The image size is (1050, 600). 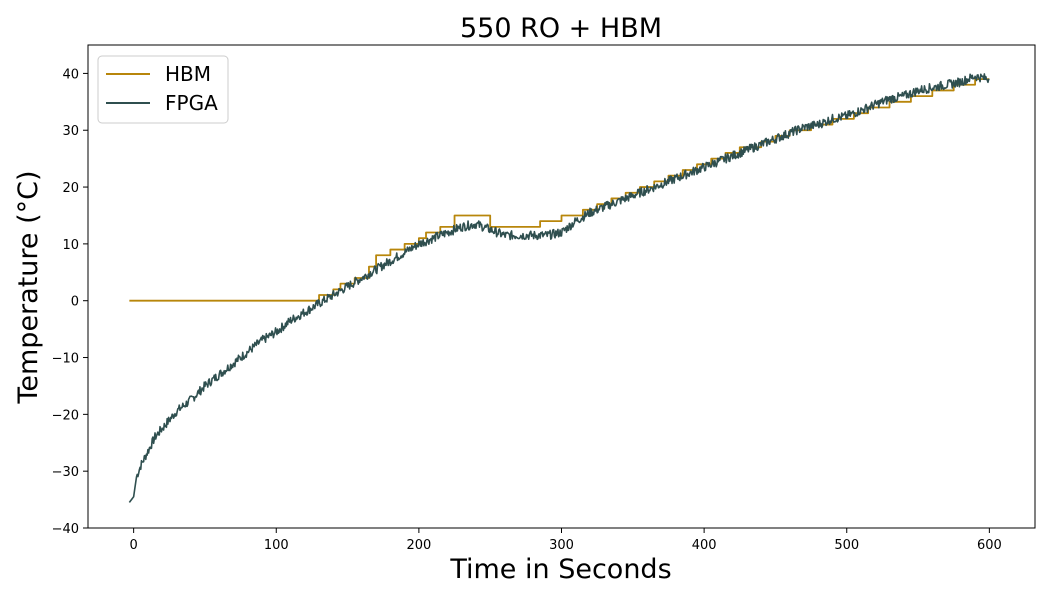 What do you see at coordinates (561, 28) in the screenshot?
I see `chart-title: 550 RO + HBM` at bounding box center [561, 28].